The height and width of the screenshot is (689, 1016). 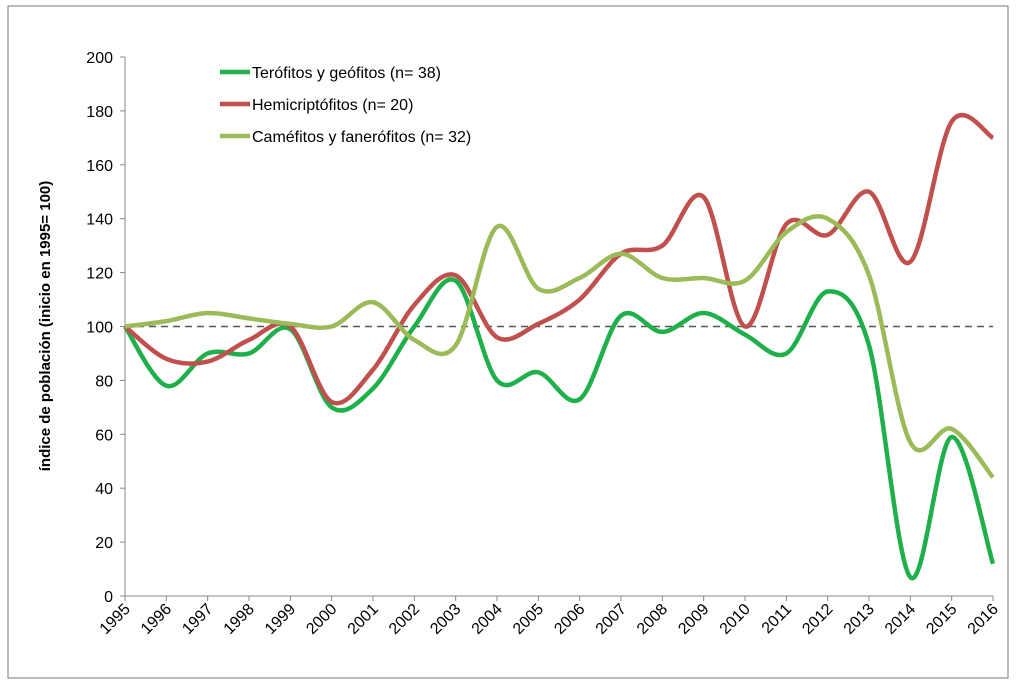 What do you see at coordinates (361, 137) in the screenshot?
I see `legend-label: Caméfitos y fanerófitos (n= 32)` at bounding box center [361, 137].